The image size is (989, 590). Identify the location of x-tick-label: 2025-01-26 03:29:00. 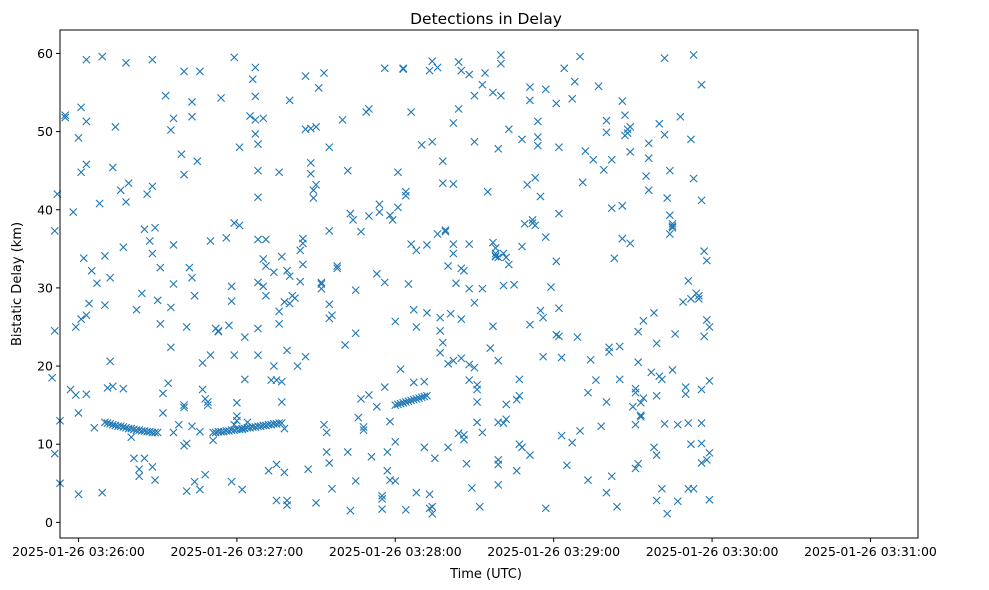
(553, 551).